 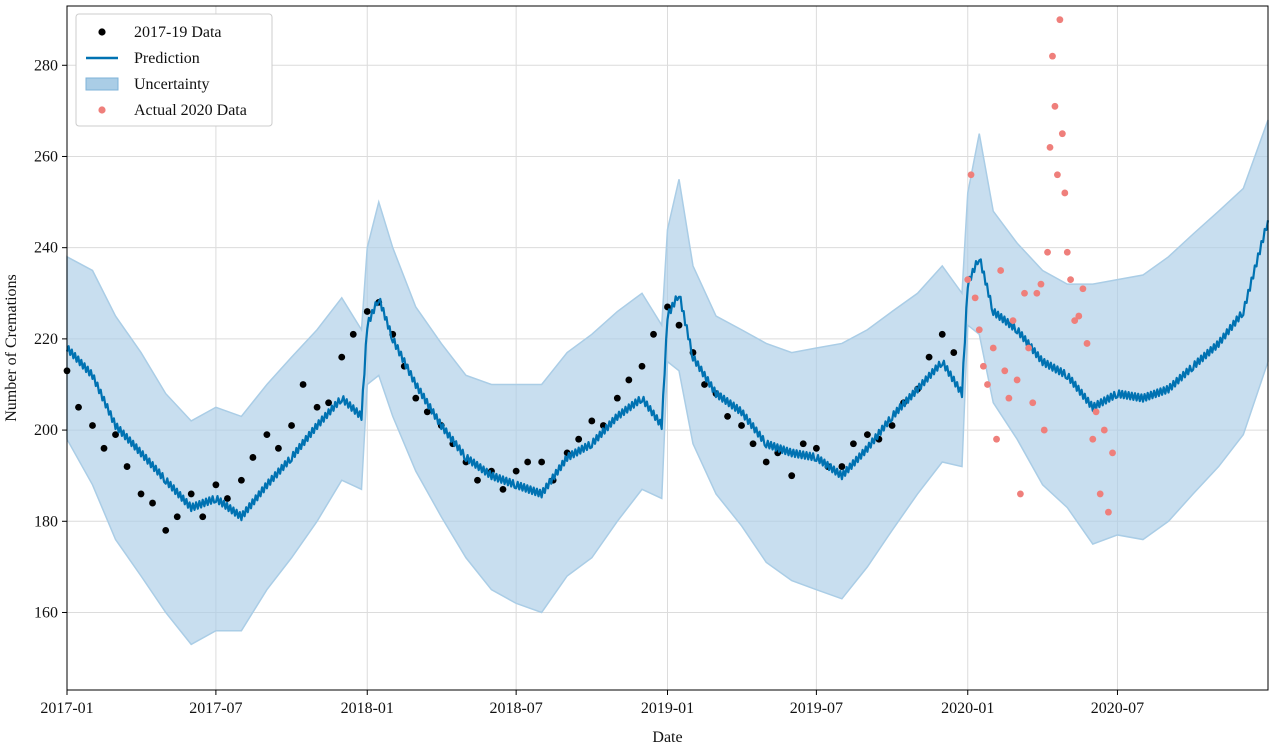 What do you see at coordinates (667, 708) in the screenshot?
I see `x-tick-label: 2019-01` at bounding box center [667, 708].